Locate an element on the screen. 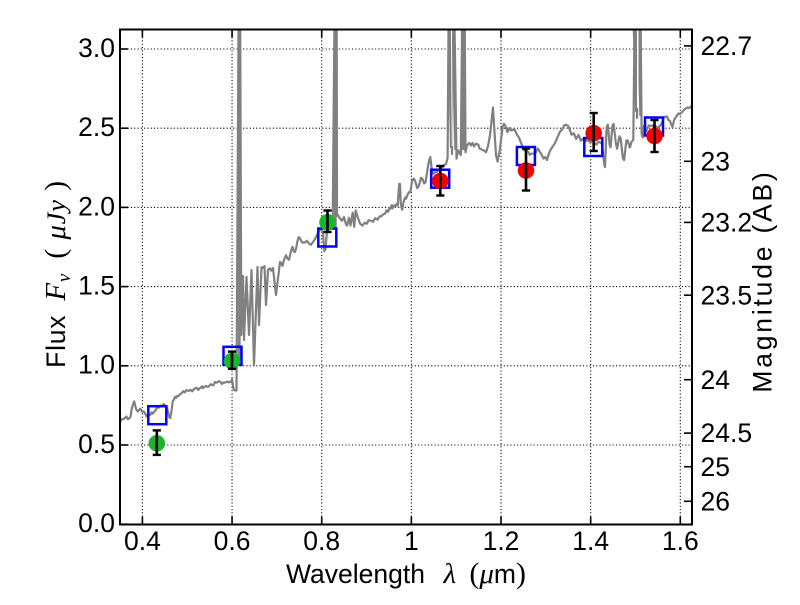 The height and width of the screenshot is (605, 800). svg-text: 24 is located at coordinates (715, 380).